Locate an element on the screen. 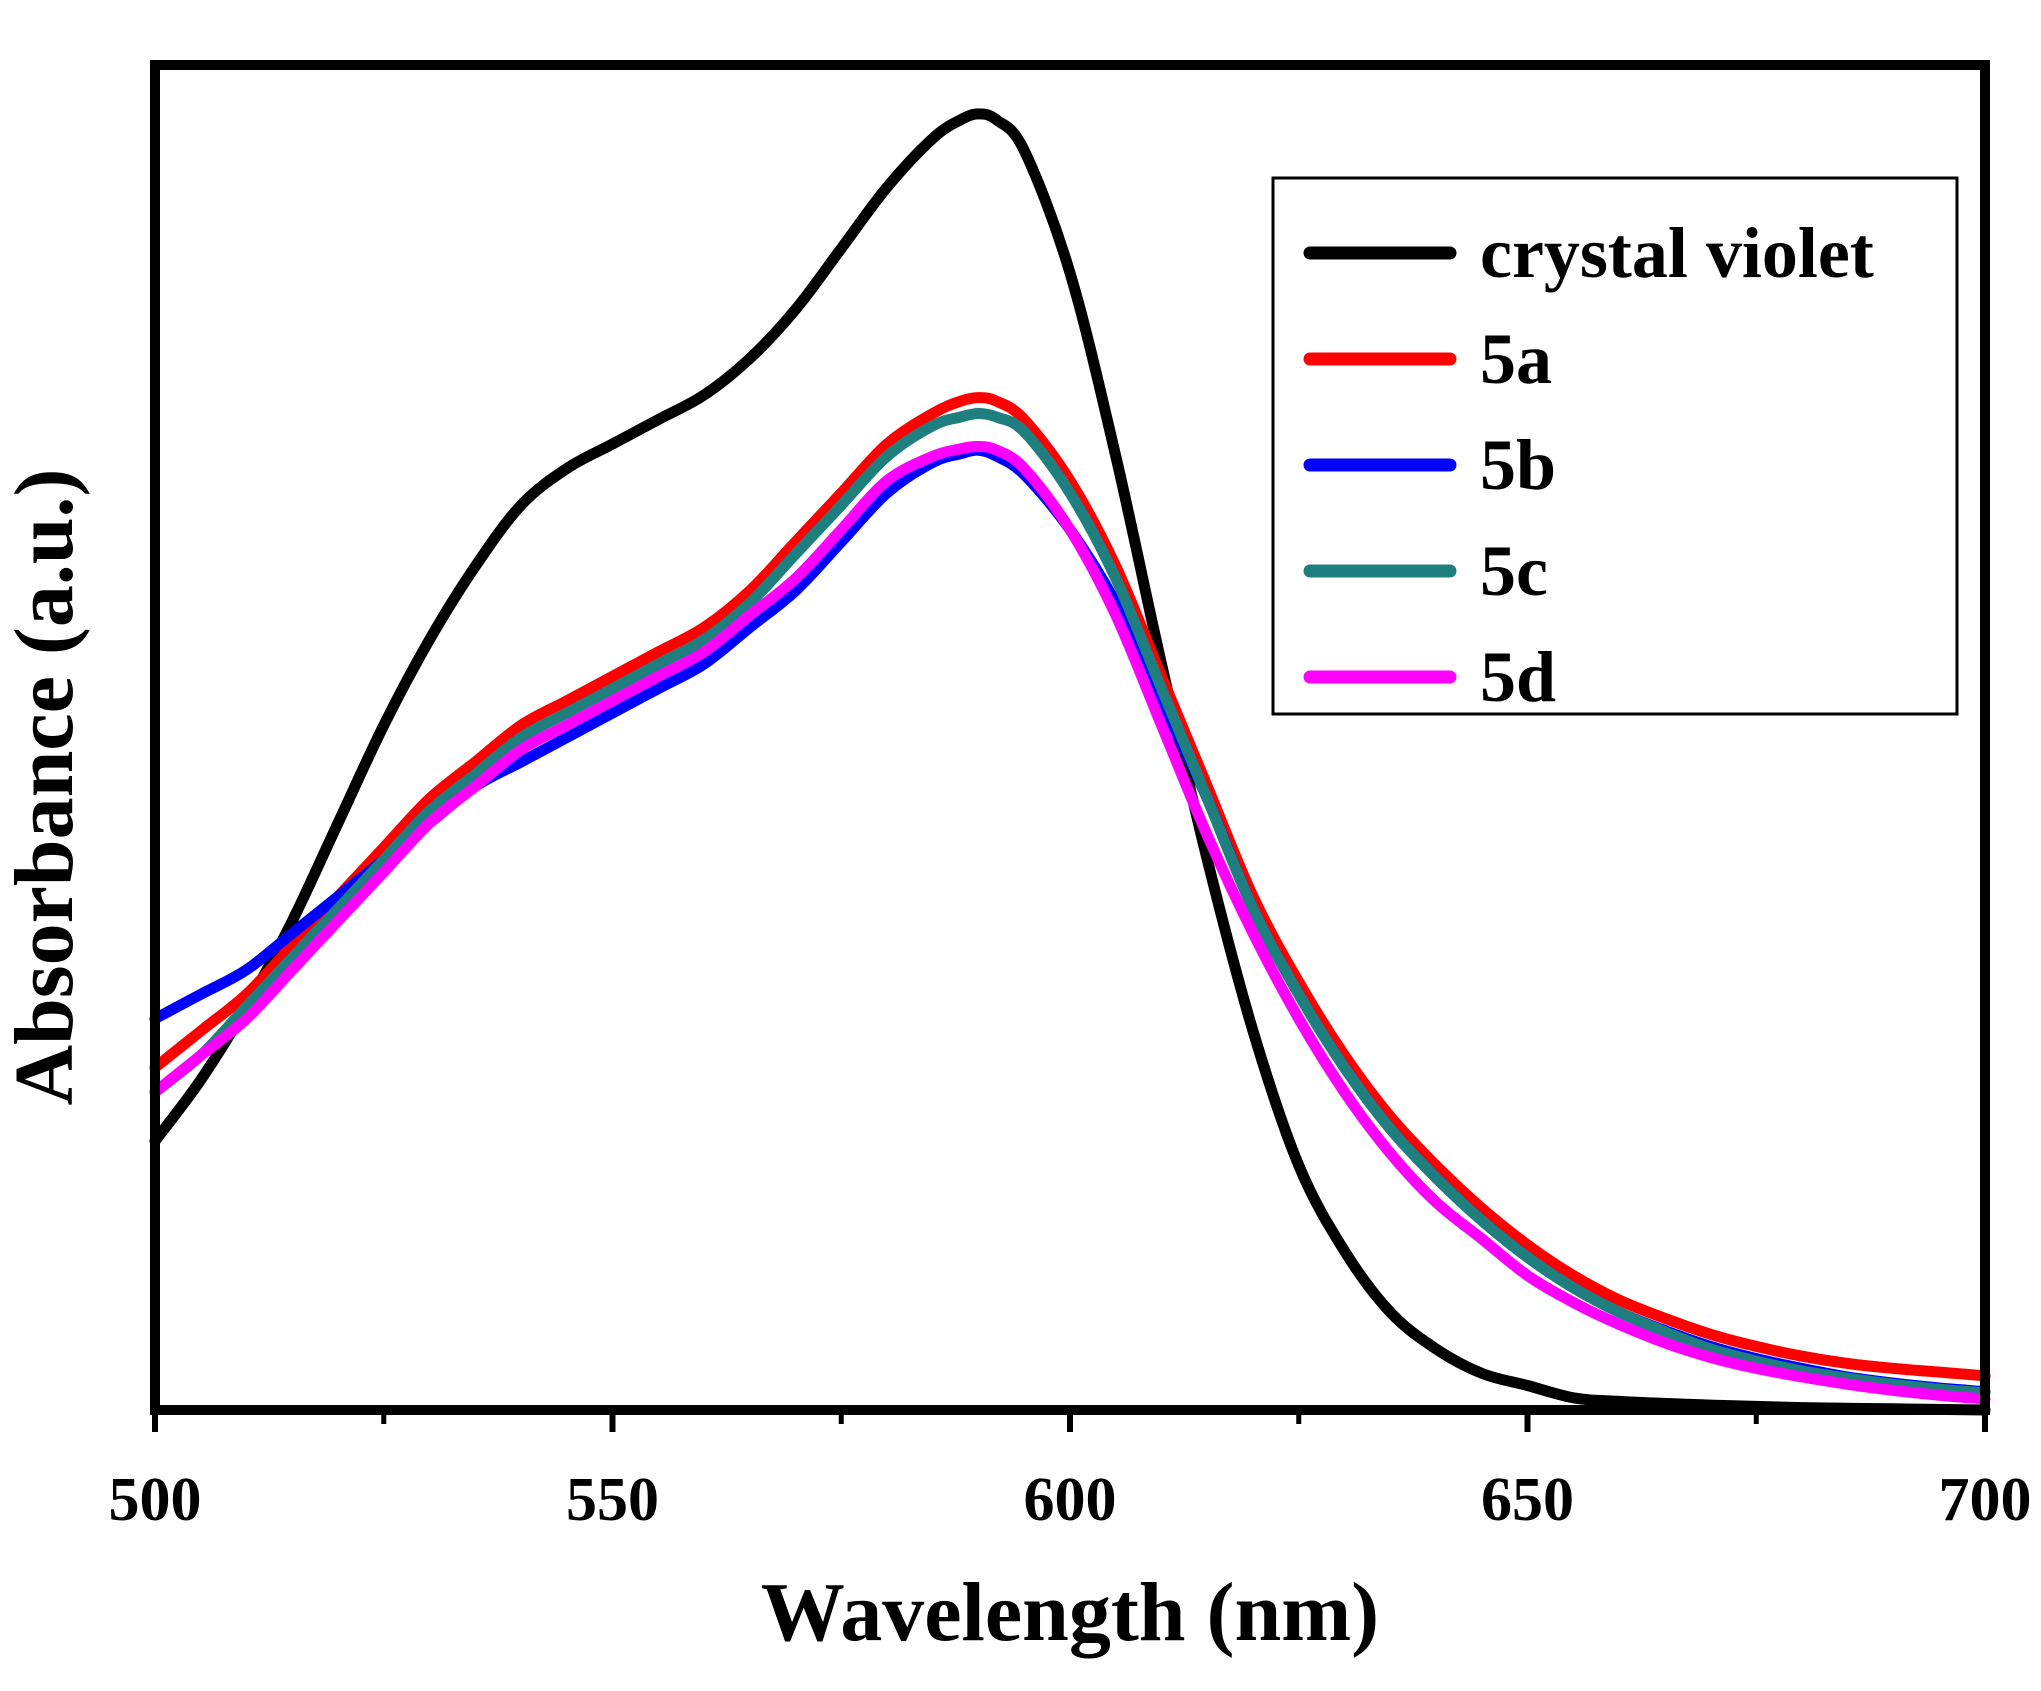 The height and width of the screenshot is (1691, 2041). x-tick-label-650: 650 is located at coordinates (1527, 1500).